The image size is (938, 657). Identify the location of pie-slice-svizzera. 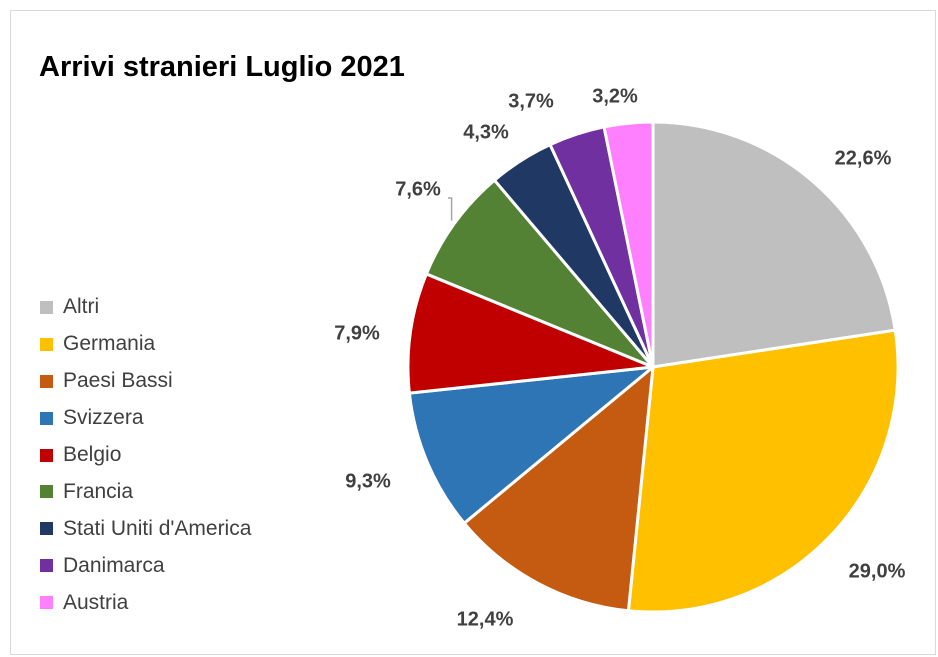
(531, 445).